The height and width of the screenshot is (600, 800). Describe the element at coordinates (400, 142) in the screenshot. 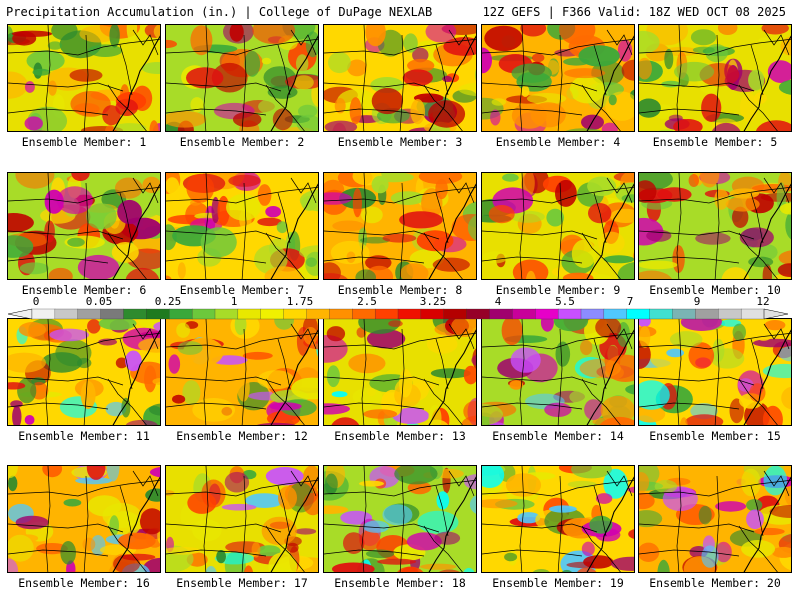

I see `ensemble-member-label: Ensemble Member: 3` at that location.